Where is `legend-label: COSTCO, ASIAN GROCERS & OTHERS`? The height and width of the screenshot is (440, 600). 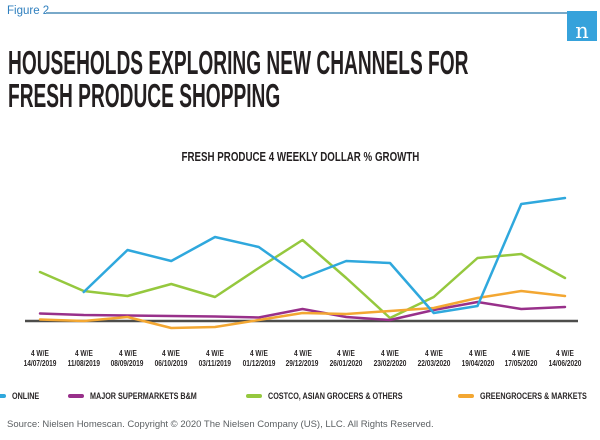
legend-label: COSTCO, ASIAN GROCERS & OTHERS is located at coordinates (335, 396).